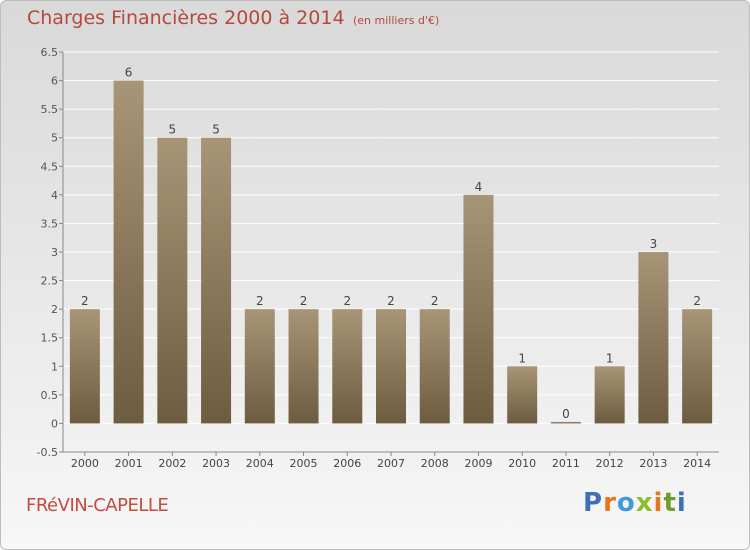 Image resolution: width=750 pixels, height=550 pixels. Describe the element at coordinates (697, 463) in the screenshot. I see `x-tick-label: 2014` at that location.